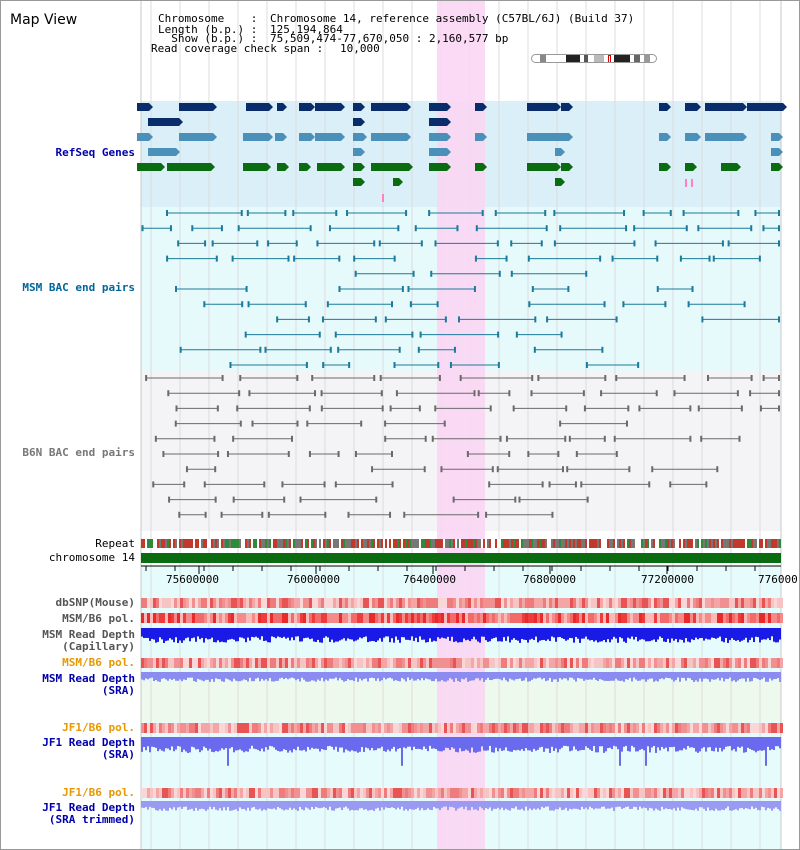 The height and width of the screenshot is (850, 800). Describe the element at coordinates (88, 807) in the screenshot. I see `track-label-jf1-depth-trimmed-1: JF1 Read Depth` at that location.